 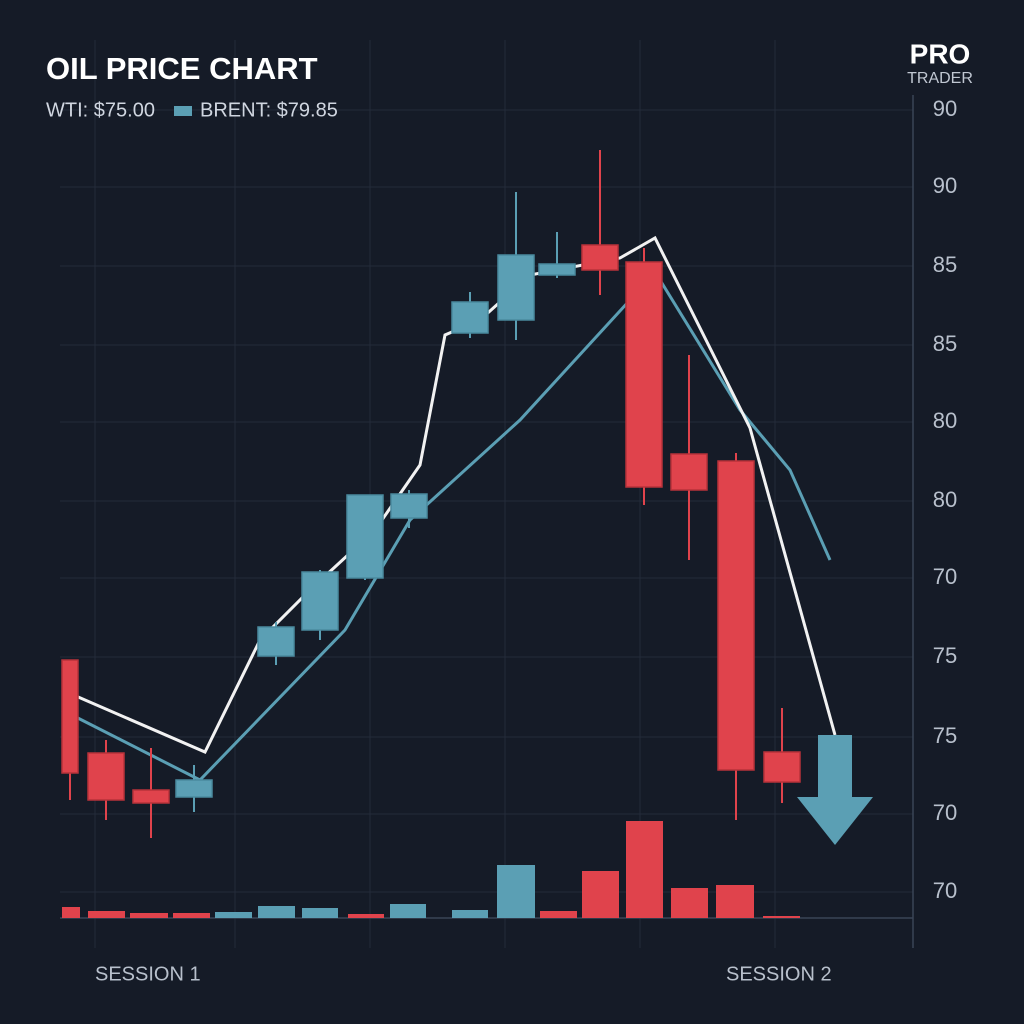 I want to click on down-arrow, so click(x=835, y=790).